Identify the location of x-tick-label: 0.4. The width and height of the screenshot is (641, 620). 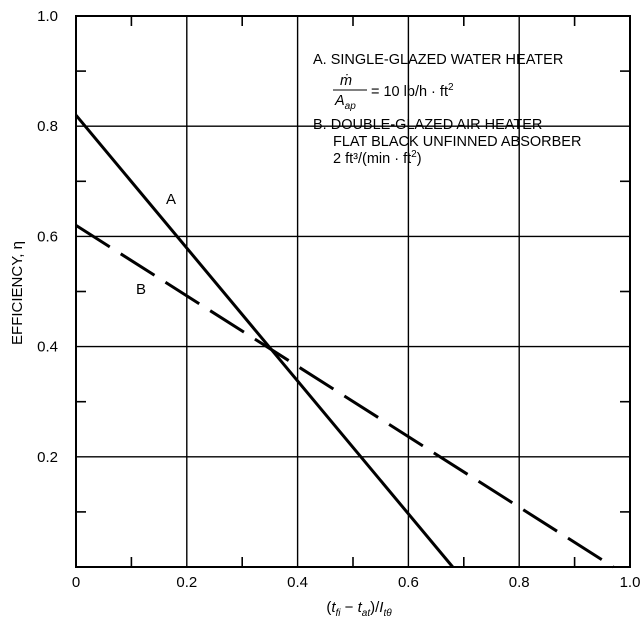
(297, 582).